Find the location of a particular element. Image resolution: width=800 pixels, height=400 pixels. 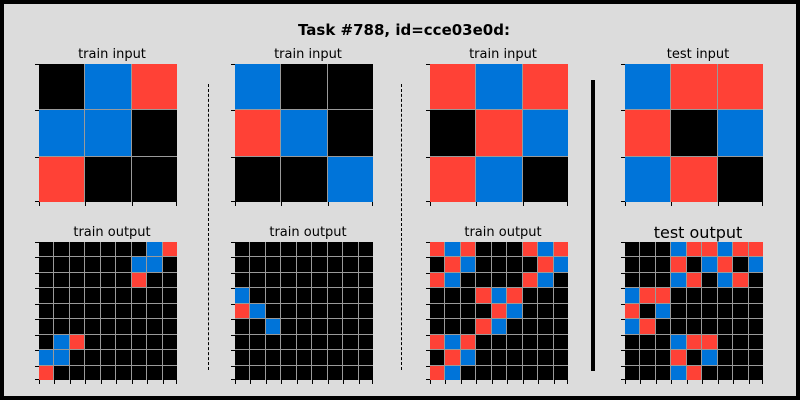

panel-3-output-grid is located at coordinates (499, 311).